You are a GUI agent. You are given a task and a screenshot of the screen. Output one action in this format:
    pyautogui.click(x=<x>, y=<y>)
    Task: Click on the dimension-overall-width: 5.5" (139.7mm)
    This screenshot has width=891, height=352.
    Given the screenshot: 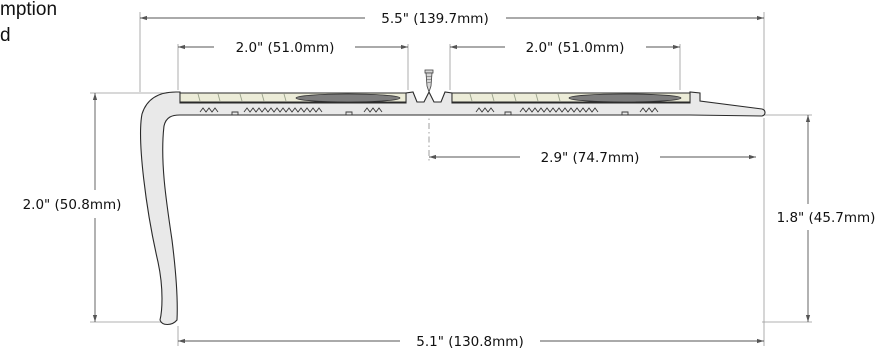 What is the action you would take?
    pyautogui.click(x=452, y=19)
    